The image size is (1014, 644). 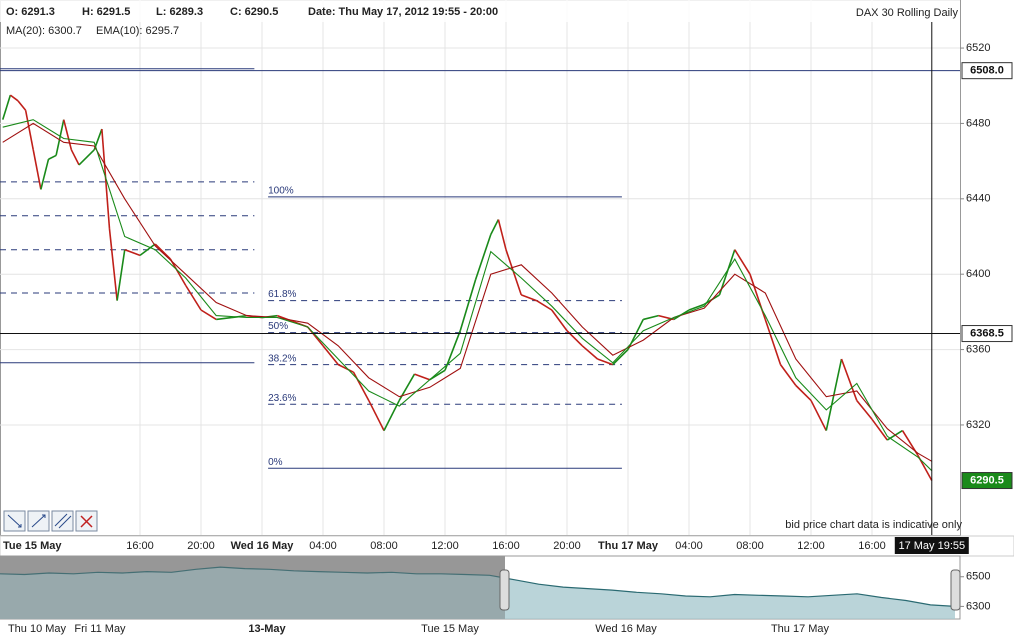 What do you see at coordinates (978, 425) in the screenshot?
I see `y-tick-label: 6320` at bounding box center [978, 425].